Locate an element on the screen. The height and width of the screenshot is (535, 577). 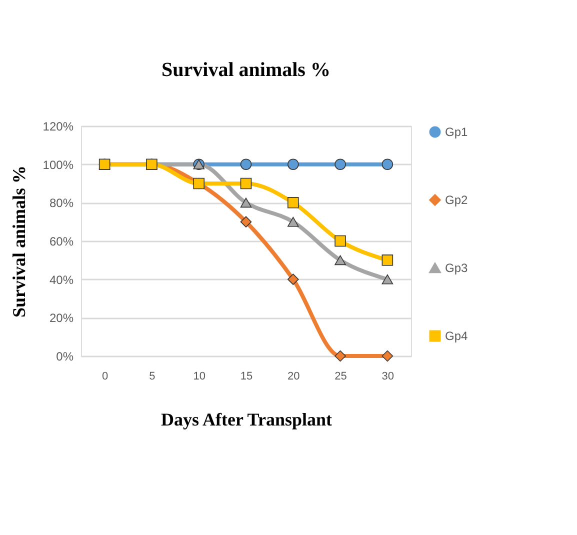
legend-label: Gp4 is located at coordinates (456, 336).